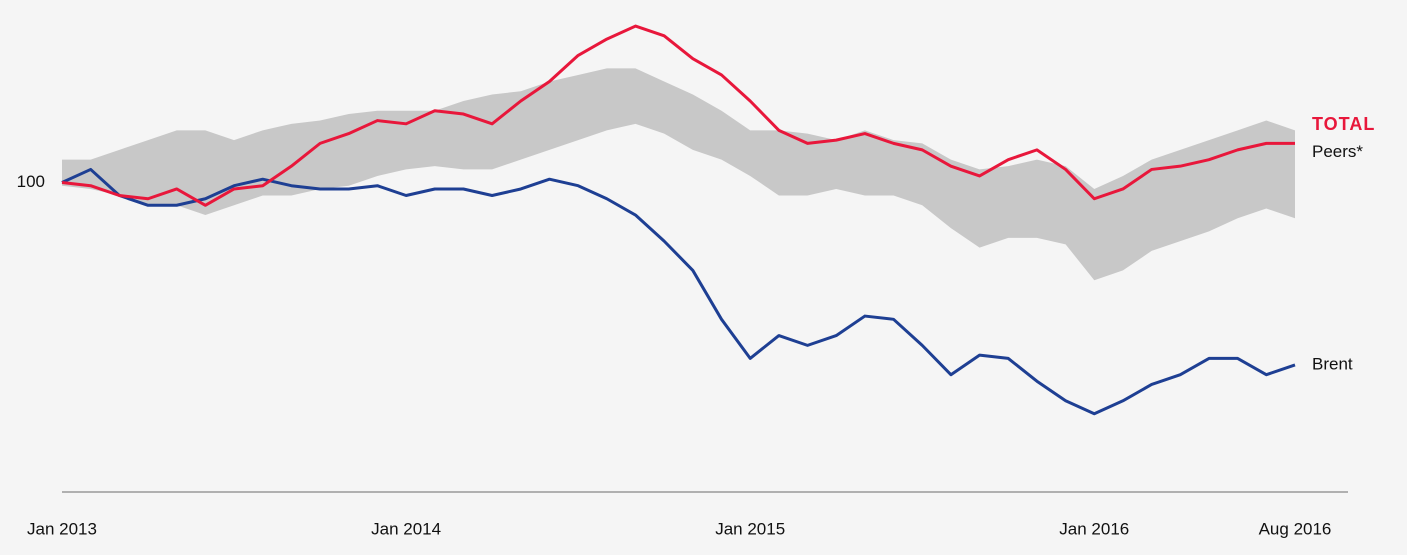 Image resolution: width=1407 pixels, height=555 pixels. Describe the element at coordinates (1332, 363) in the screenshot. I see `legend-label: Brent` at that location.